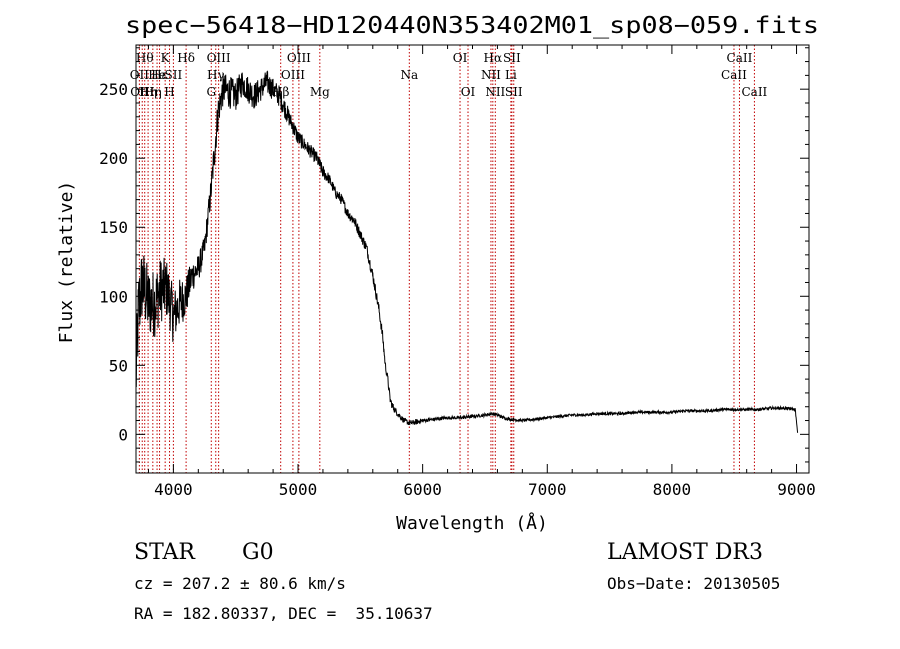 This screenshot has height=649, width=900. What do you see at coordinates (113, 296) in the screenshot?
I see `y-tick-label: 100` at bounding box center [113, 296].